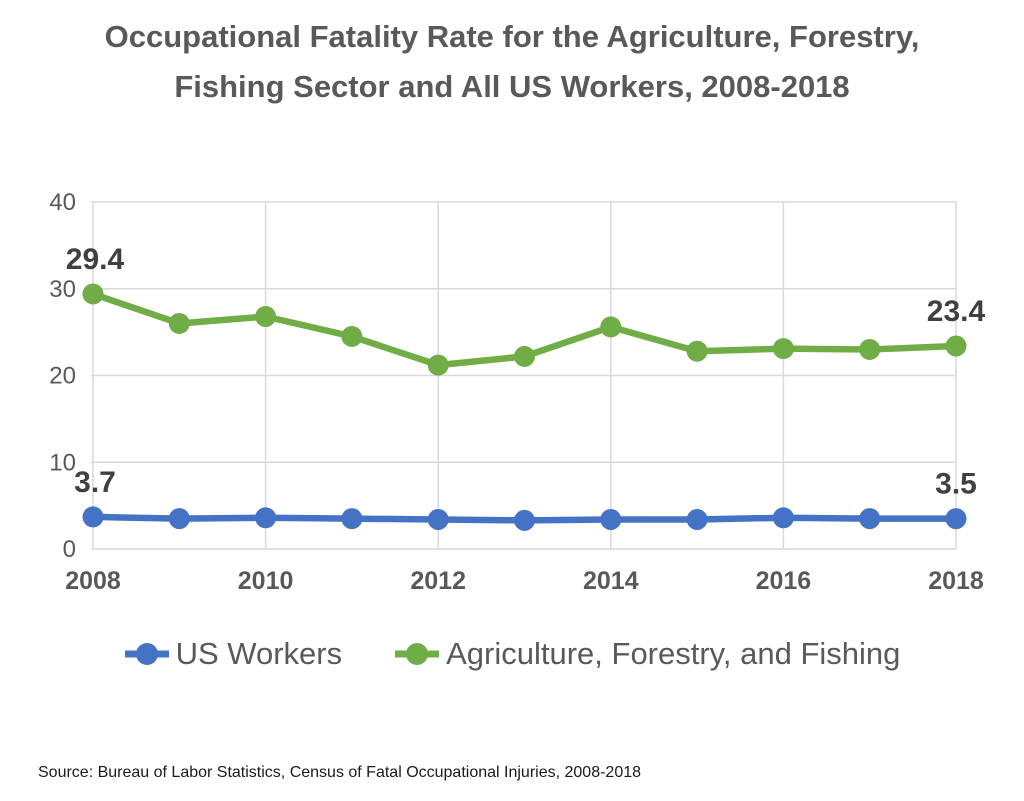  I want to click on legend-item-us-workers: US Workers, so click(233, 654).